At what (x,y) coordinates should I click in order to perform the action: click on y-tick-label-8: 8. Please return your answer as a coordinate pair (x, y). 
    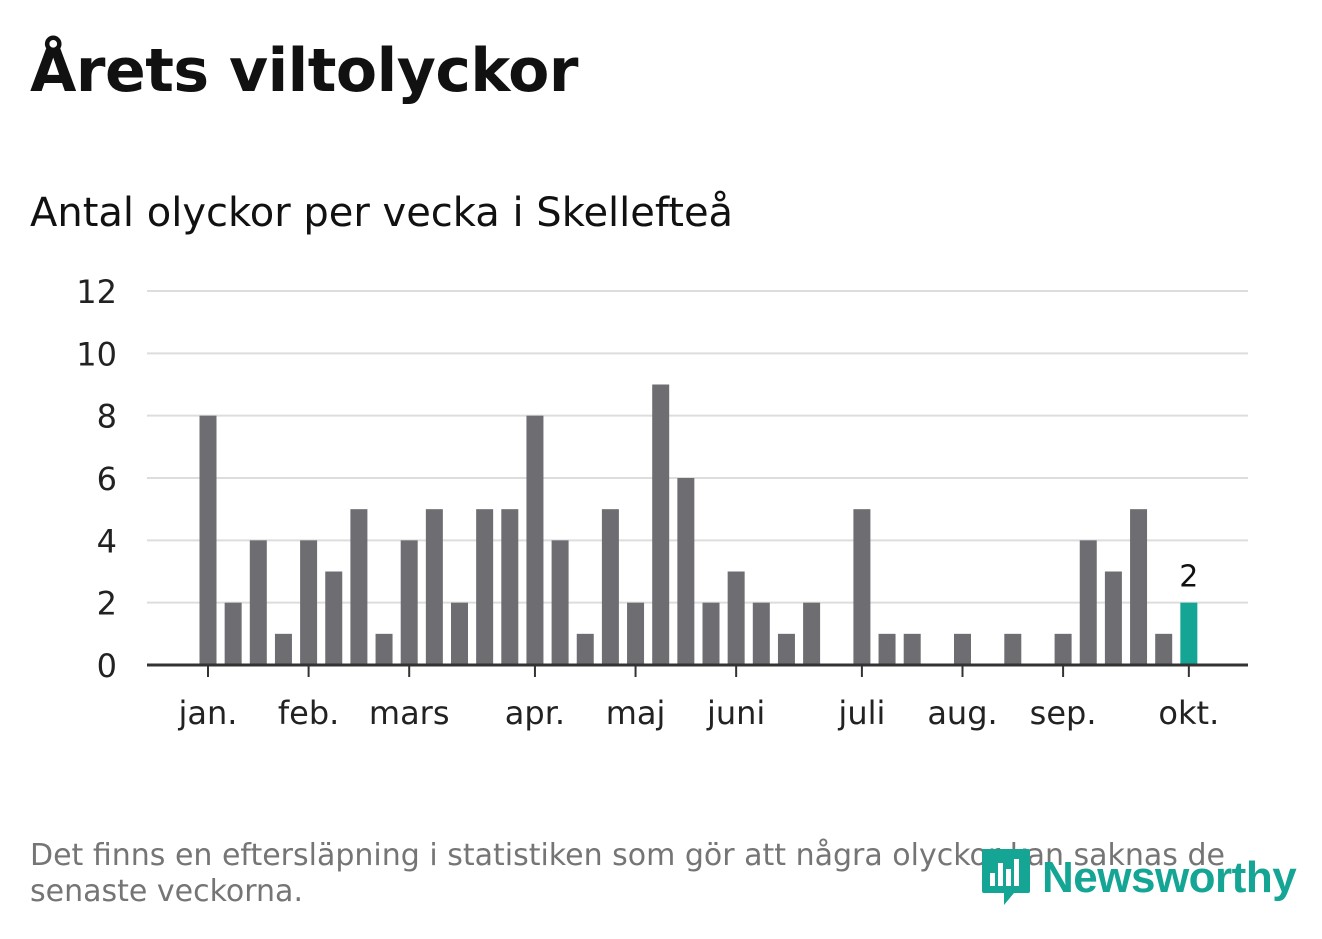
    Looking at the image, I should click on (107, 417).